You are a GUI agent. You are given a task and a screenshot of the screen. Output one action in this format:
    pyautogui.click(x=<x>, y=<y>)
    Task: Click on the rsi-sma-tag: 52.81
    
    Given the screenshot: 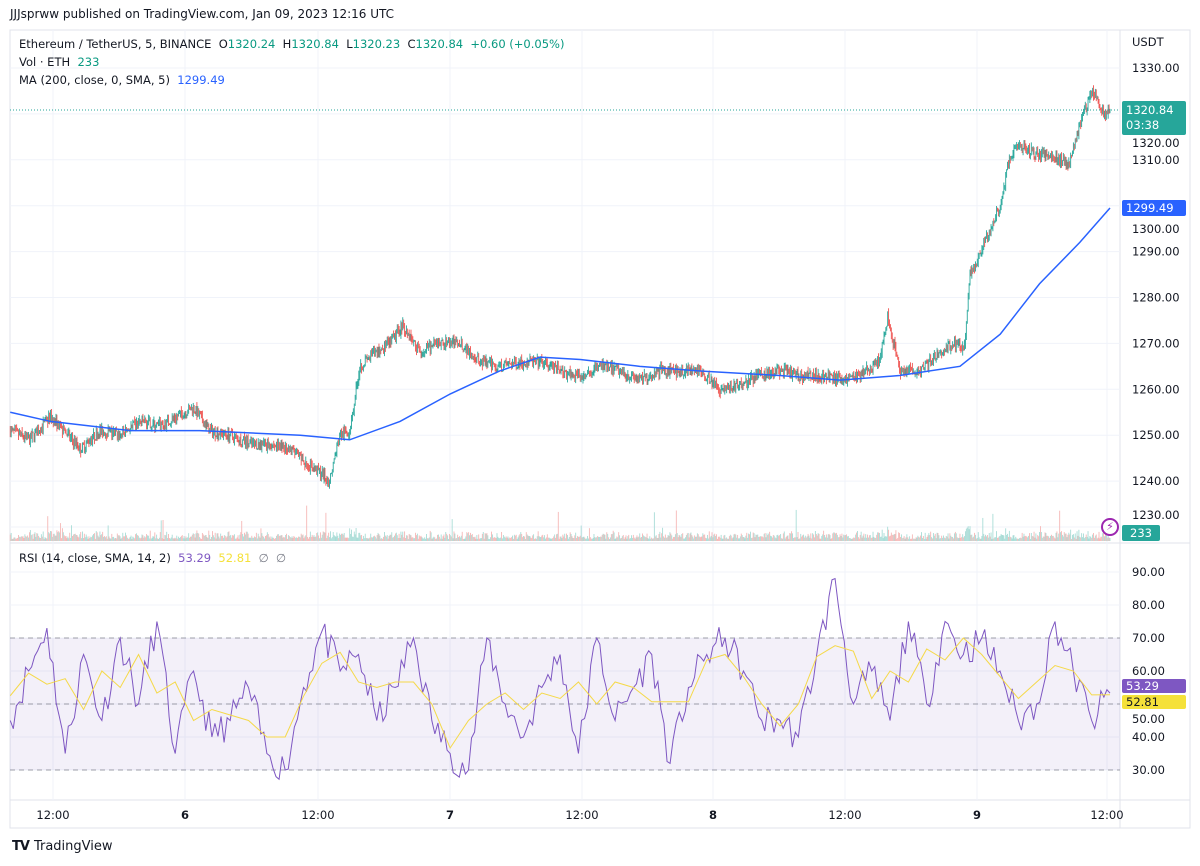 What is the action you would take?
    pyautogui.click(x=1154, y=702)
    